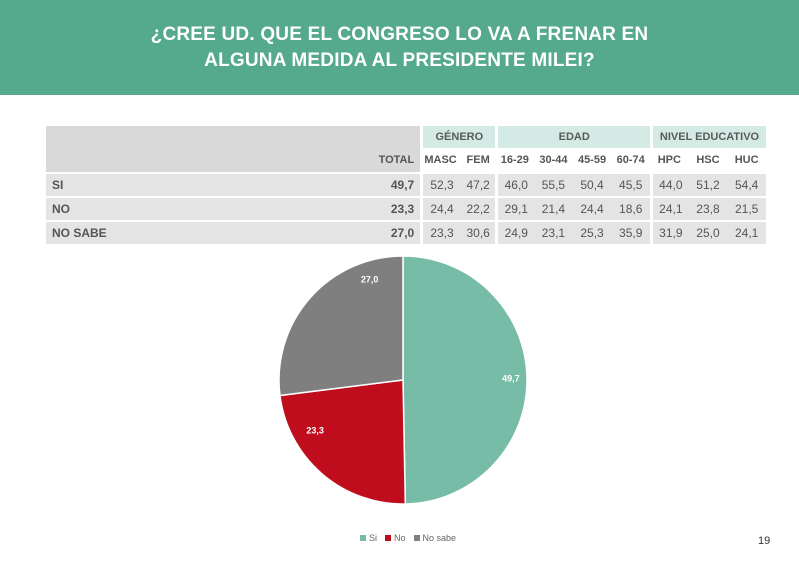 The height and width of the screenshot is (564, 799). What do you see at coordinates (746, 160) in the screenshot?
I see `col-huc: HUC` at bounding box center [746, 160].